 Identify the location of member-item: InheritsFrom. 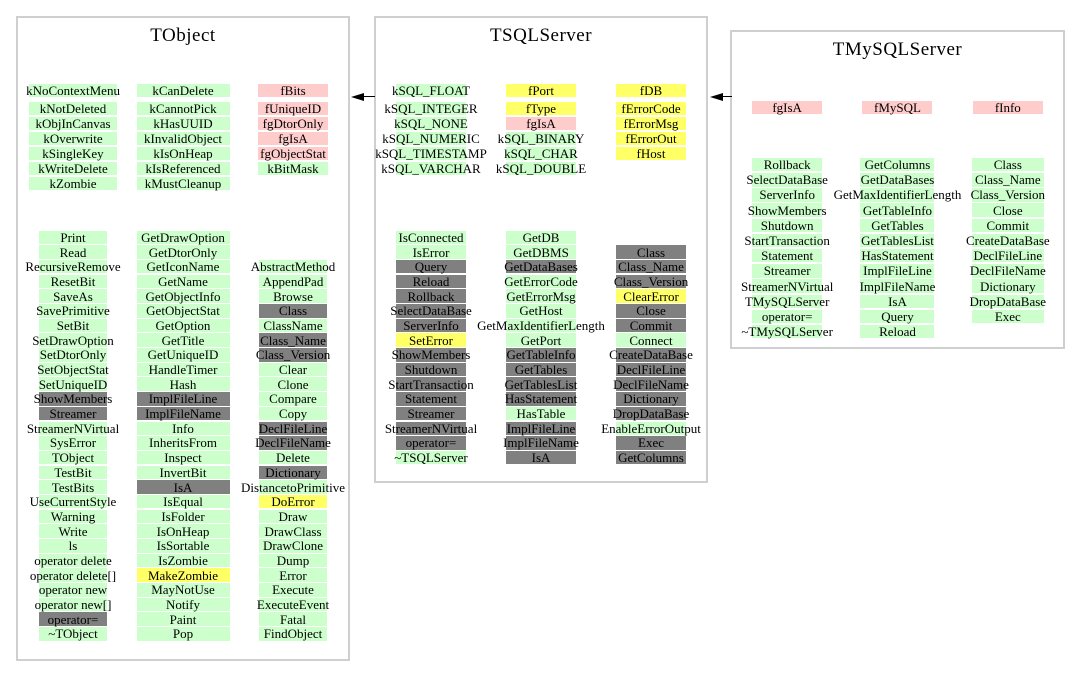
(183, 443).